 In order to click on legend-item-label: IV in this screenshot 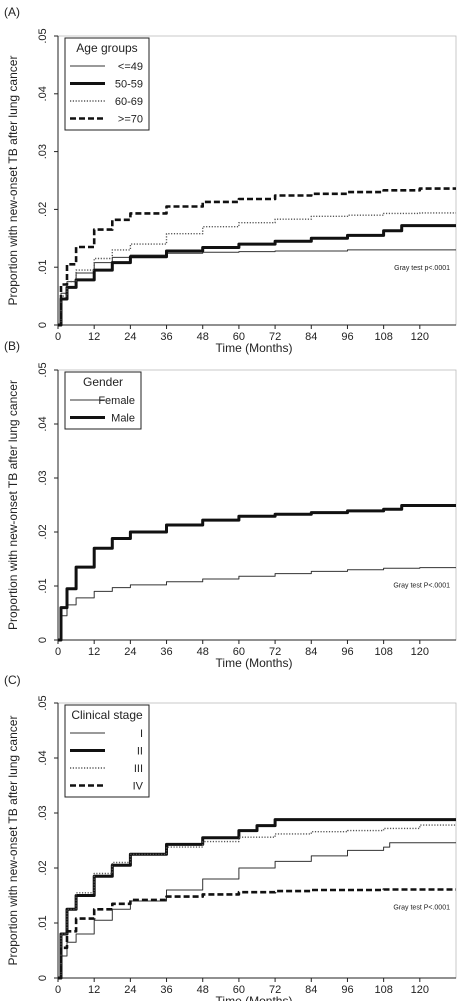, I will do `click(138, 787)`.